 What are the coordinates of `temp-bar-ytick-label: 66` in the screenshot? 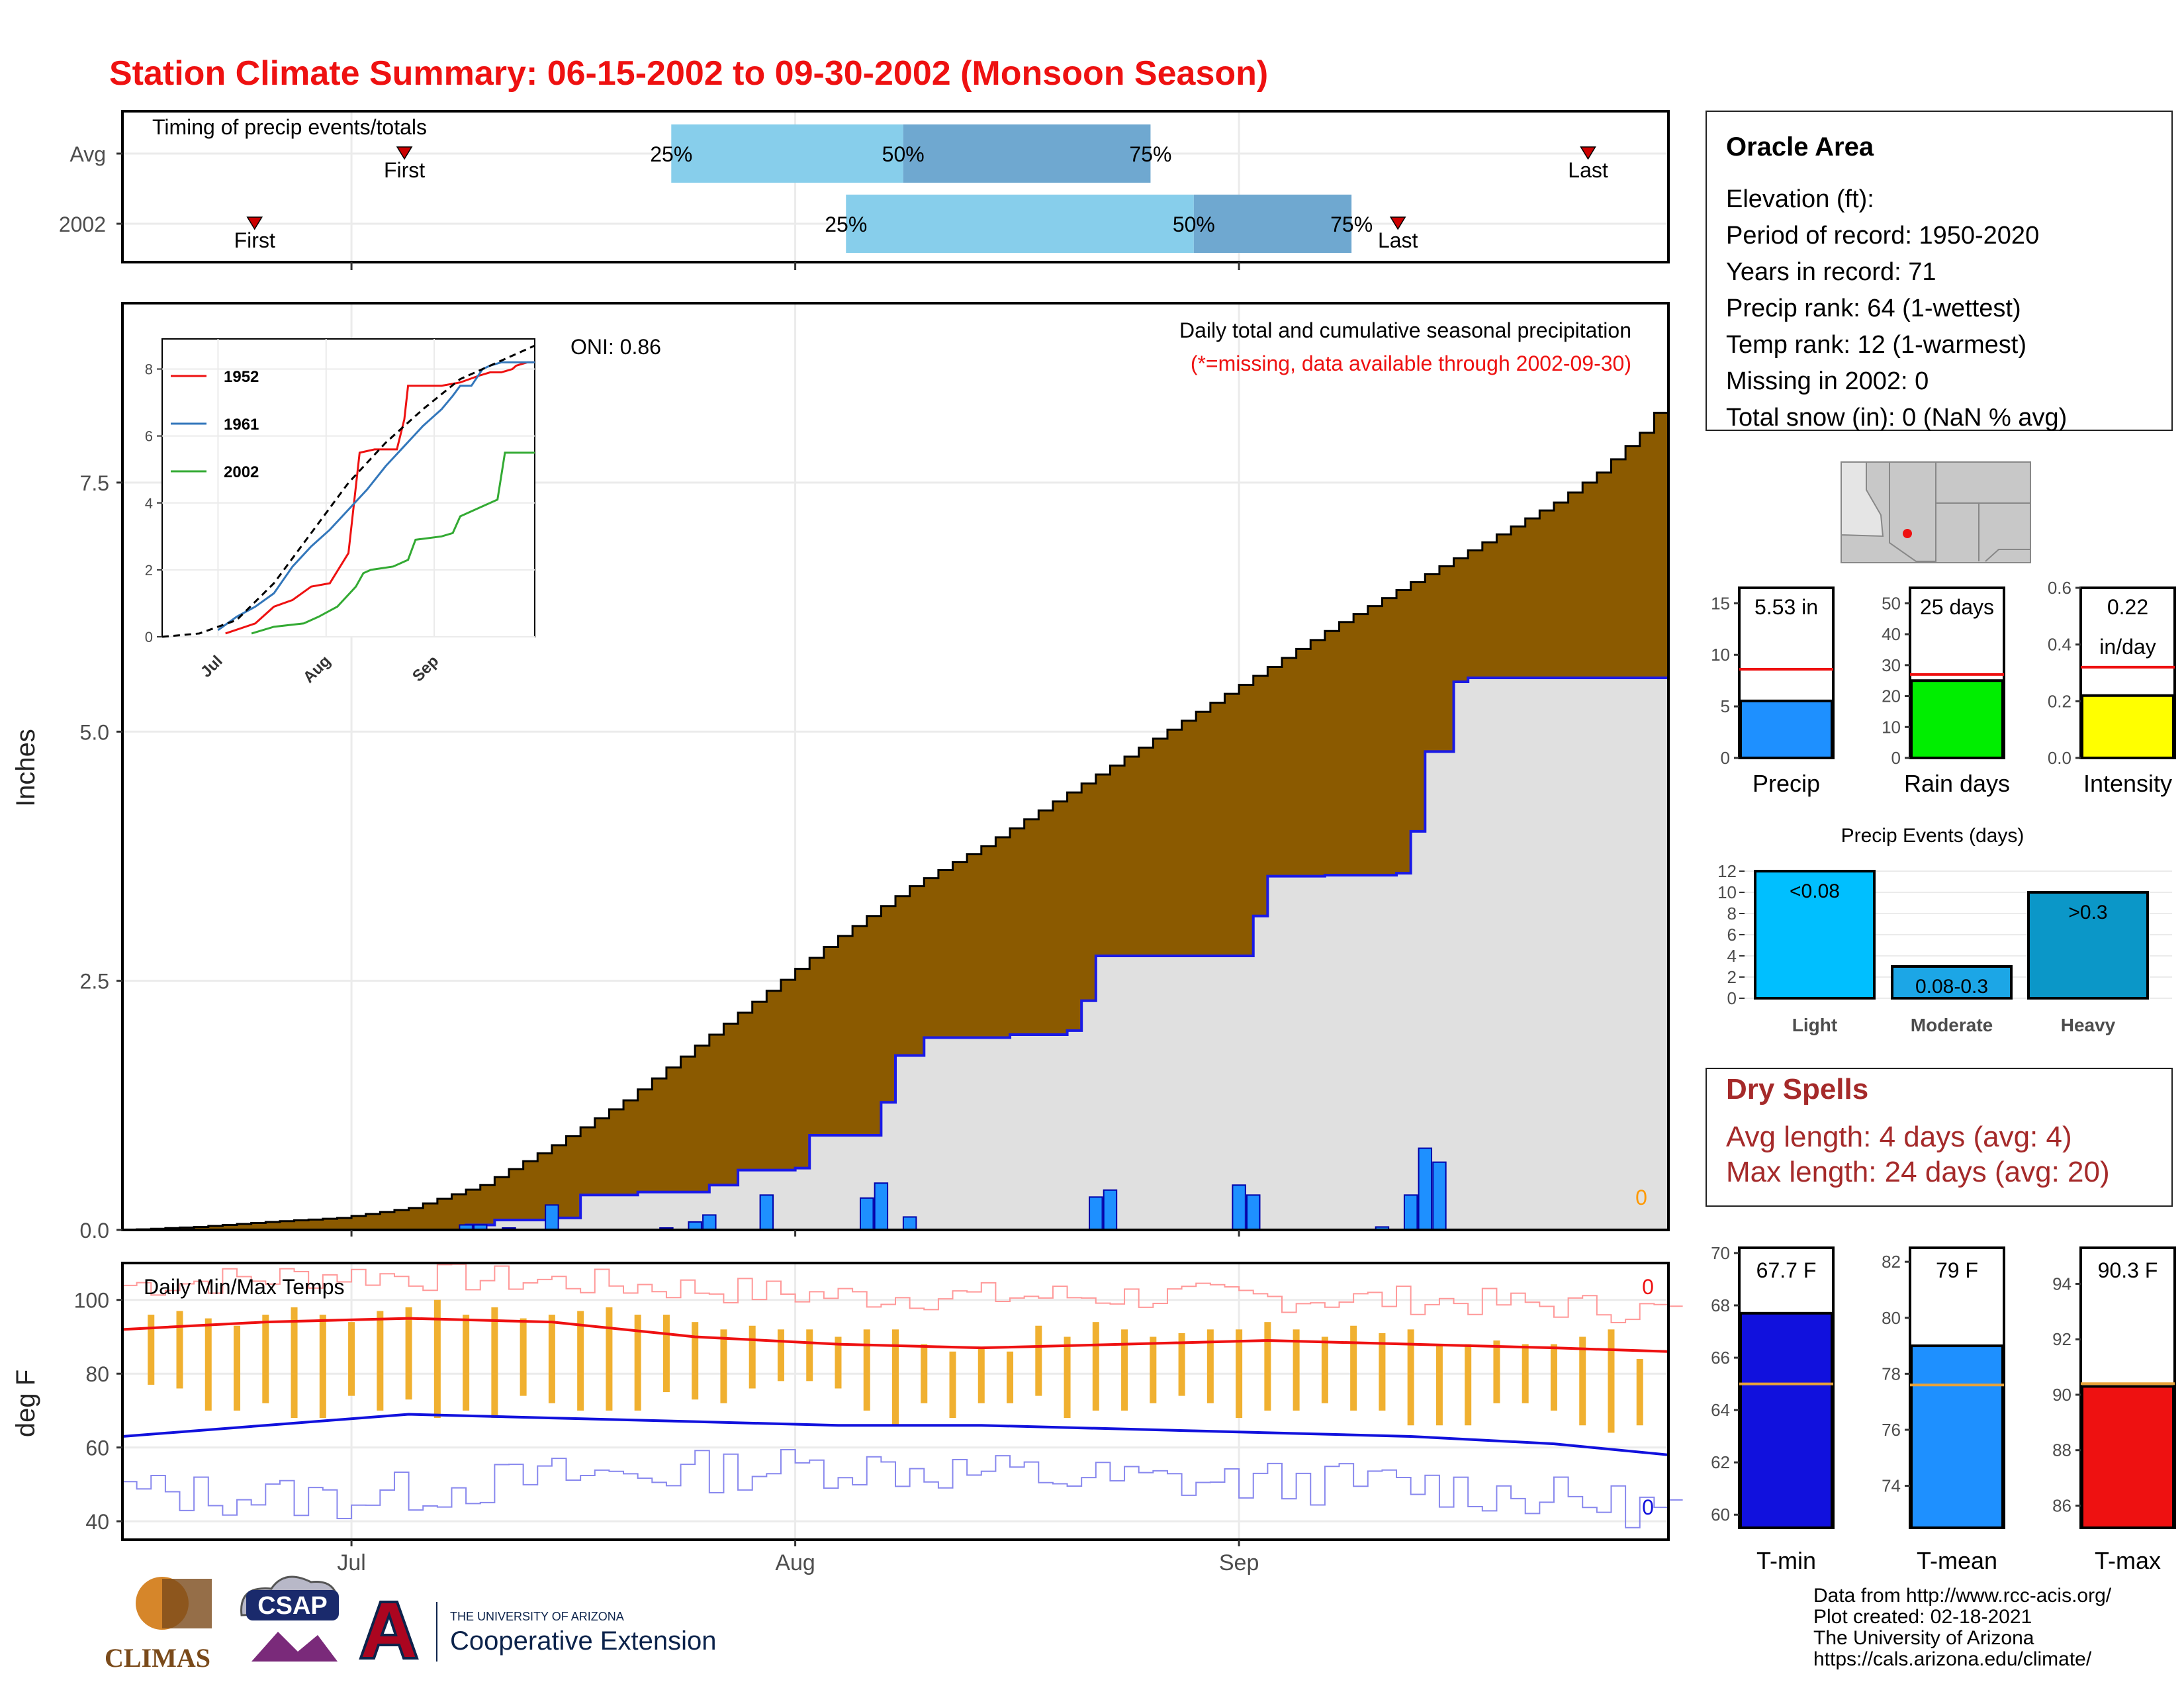 It's located at (1720, 1358).